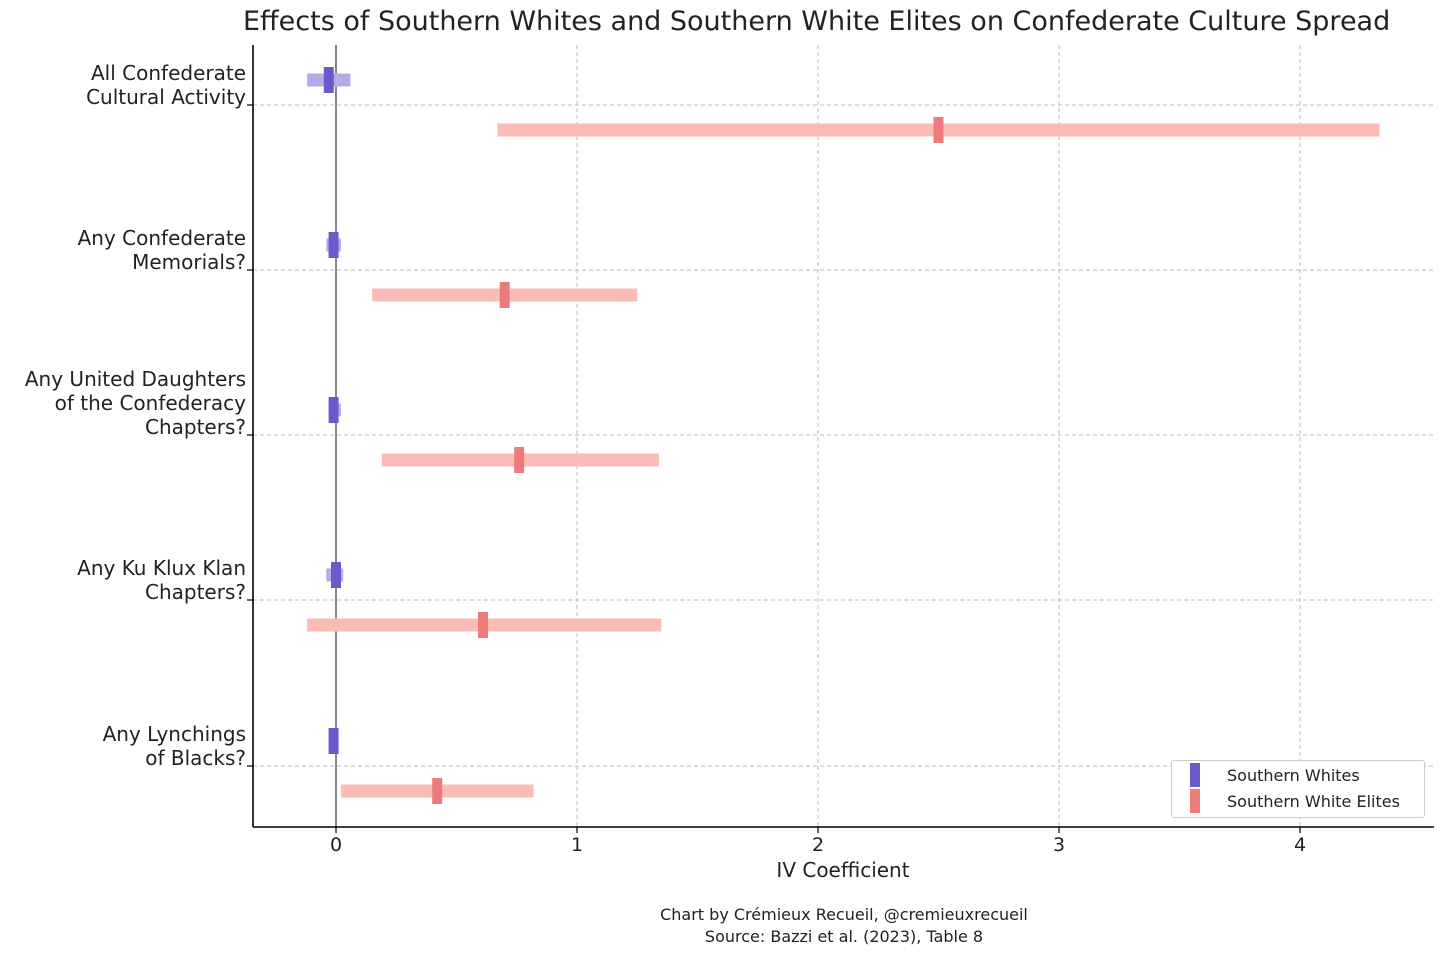  I want to click on y-tick-label-line: Any United Daughters, so click(135, 379).